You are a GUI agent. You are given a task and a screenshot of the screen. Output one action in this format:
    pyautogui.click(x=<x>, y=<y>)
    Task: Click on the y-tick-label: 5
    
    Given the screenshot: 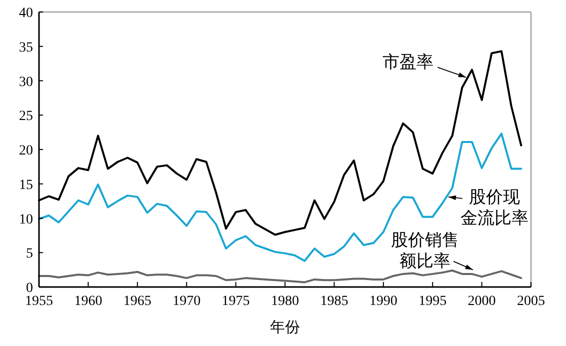 What is the action you would take?
    pyautogui.click(x=29, y=254)
    